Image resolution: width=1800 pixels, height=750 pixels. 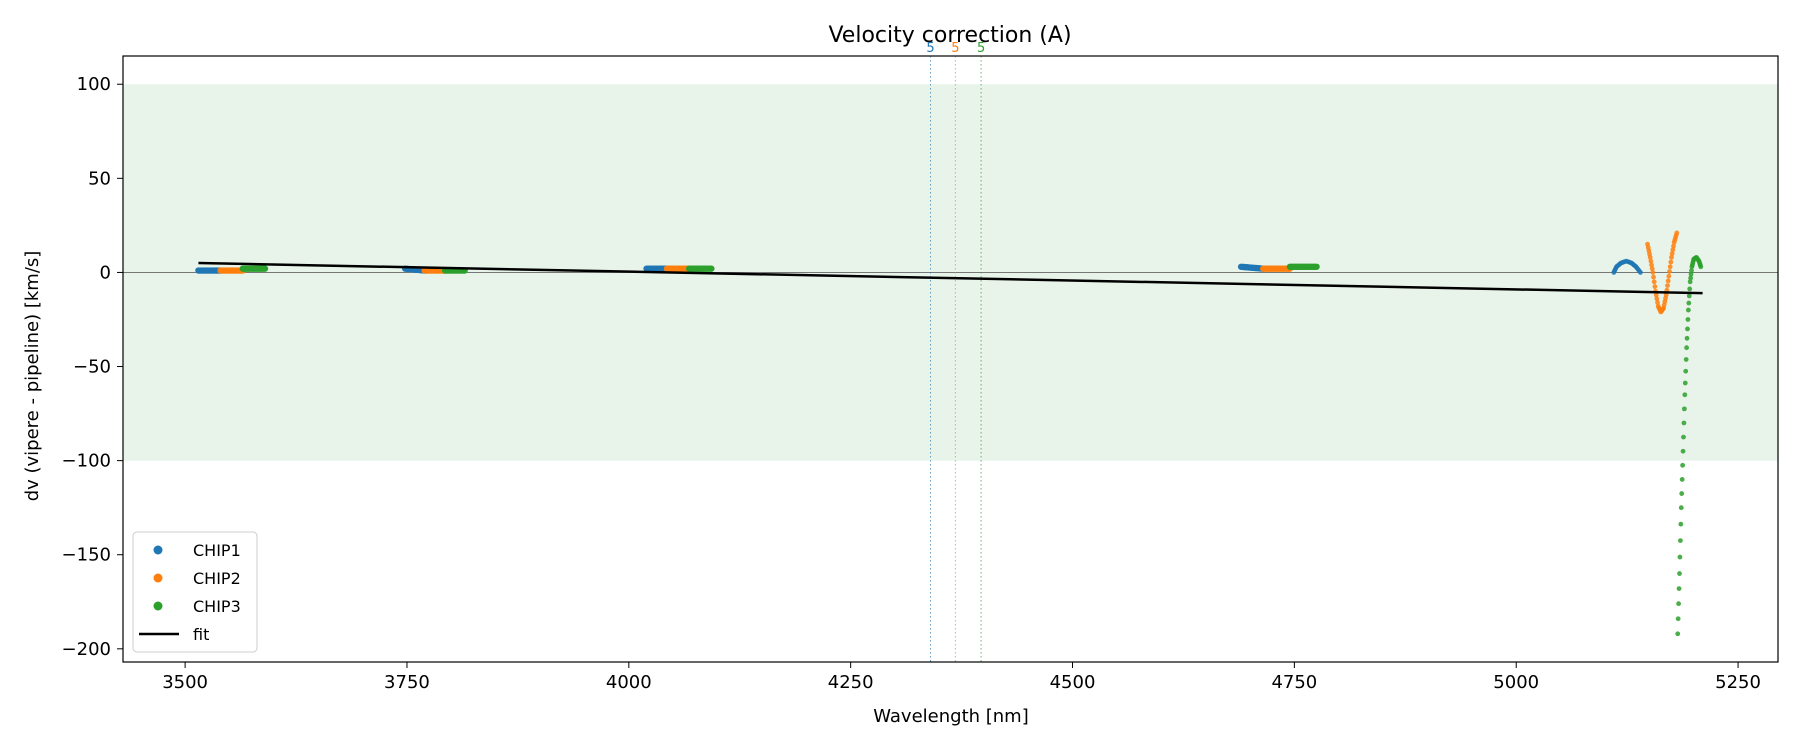 What do you see at coordinates (217, 606) in the screenshot?
I see `legend-label-chip3: CHIP3` at bounding box center [217, 606].